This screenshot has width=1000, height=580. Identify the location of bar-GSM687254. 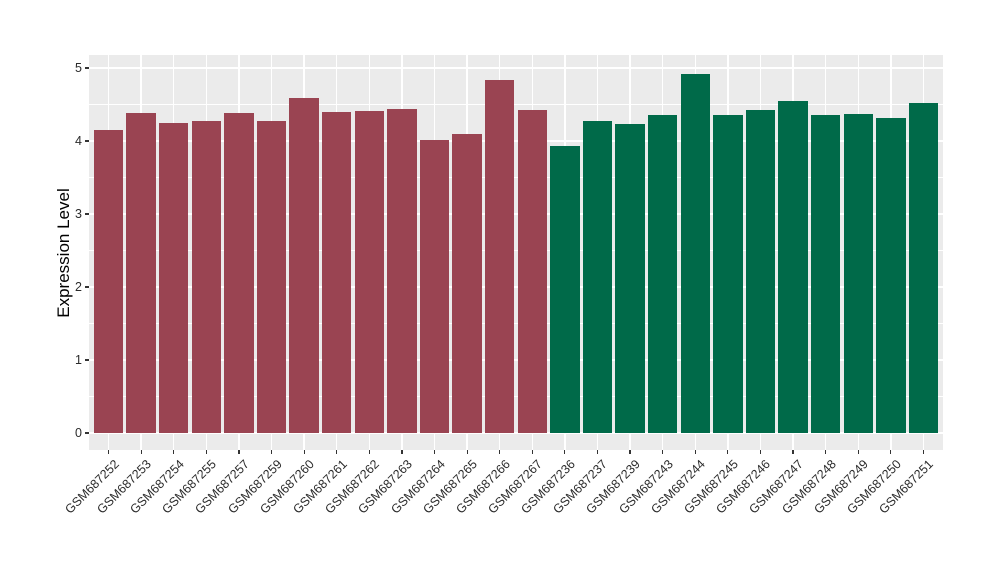
(174, 277).